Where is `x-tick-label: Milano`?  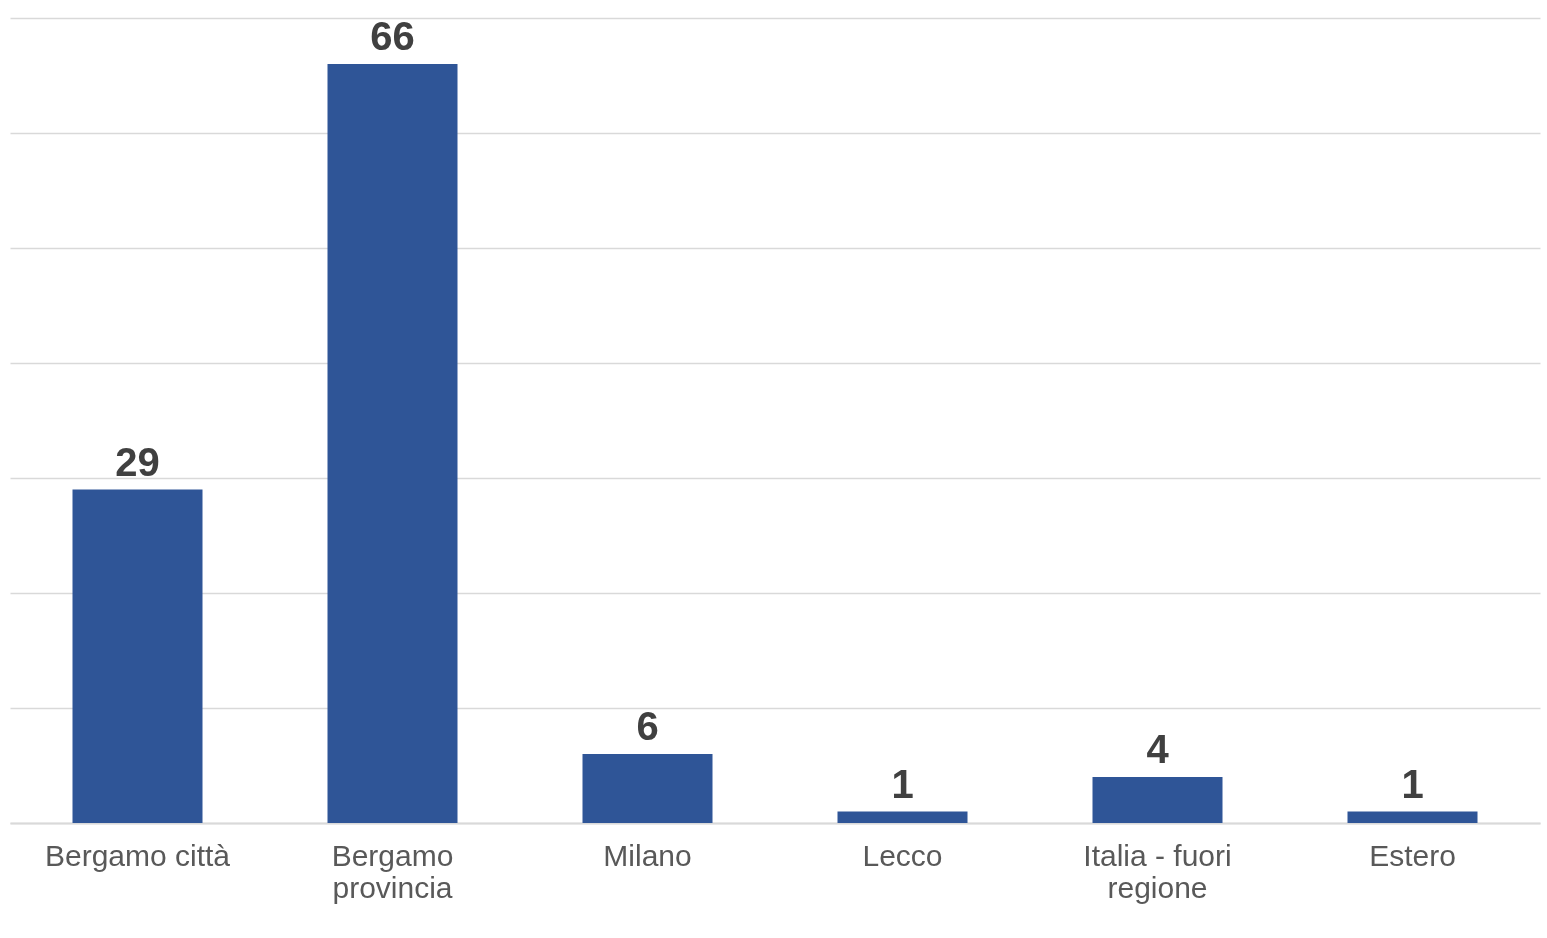 x-tick-label: Milano is located at coordinates (647, 855).